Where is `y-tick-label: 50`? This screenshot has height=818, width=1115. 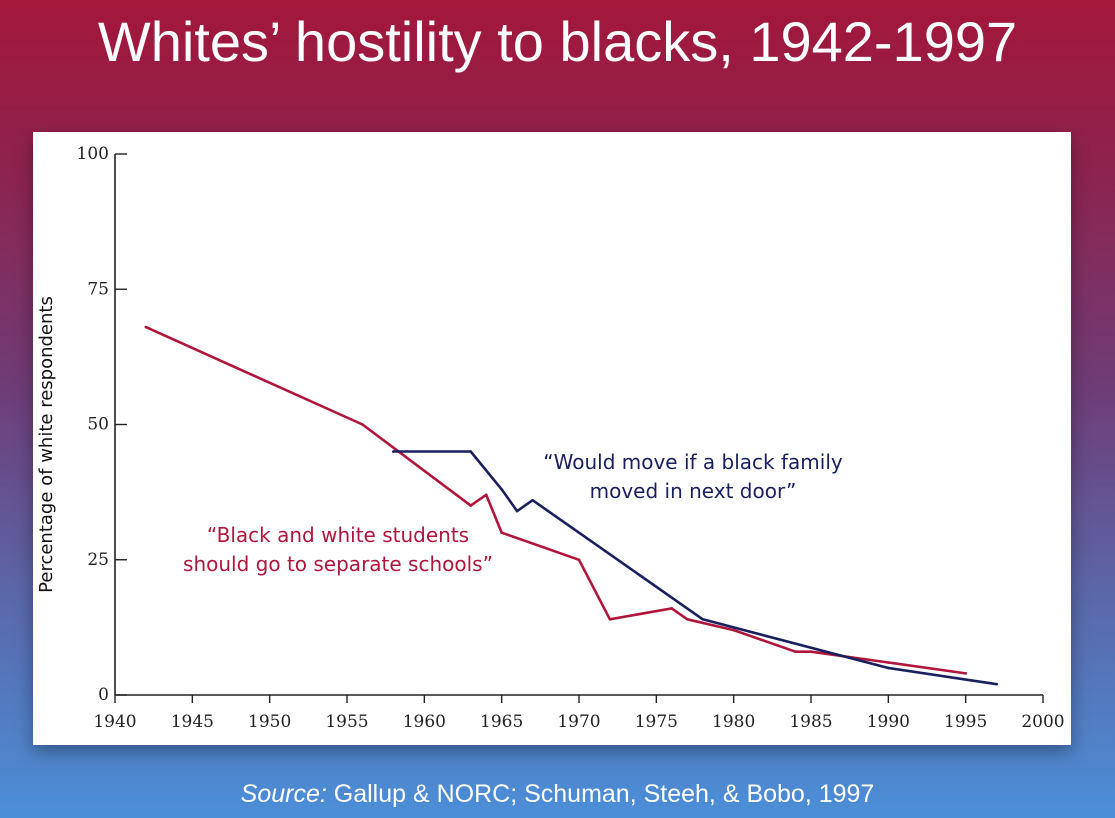
y-tick-label: 50 is located at coordinates (98, 425).